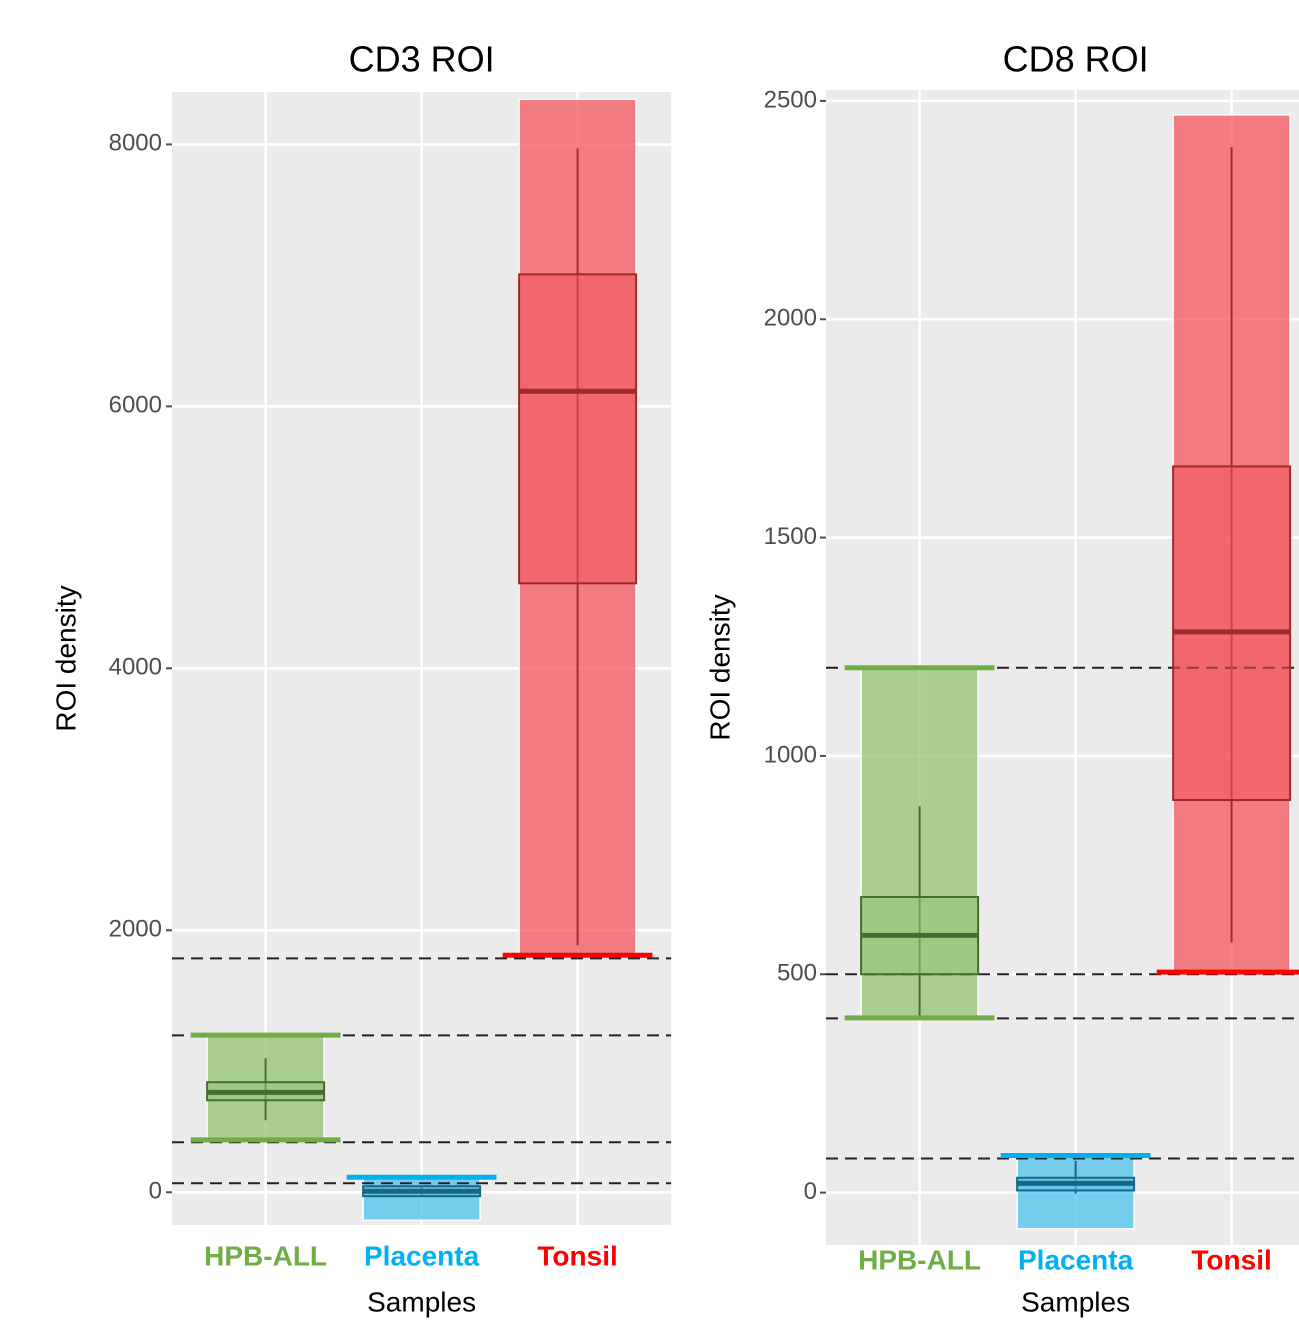  What do you see at coordinates (421, 1199) in the screenshot?
I see `range-band` at bounding box center [421, 1199].